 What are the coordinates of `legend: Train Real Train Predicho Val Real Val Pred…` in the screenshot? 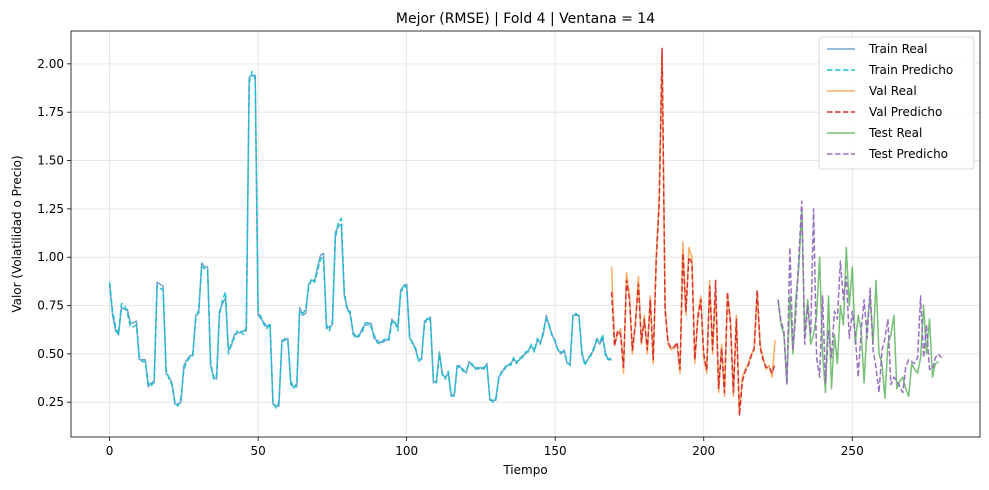 It's located at (896, 103).